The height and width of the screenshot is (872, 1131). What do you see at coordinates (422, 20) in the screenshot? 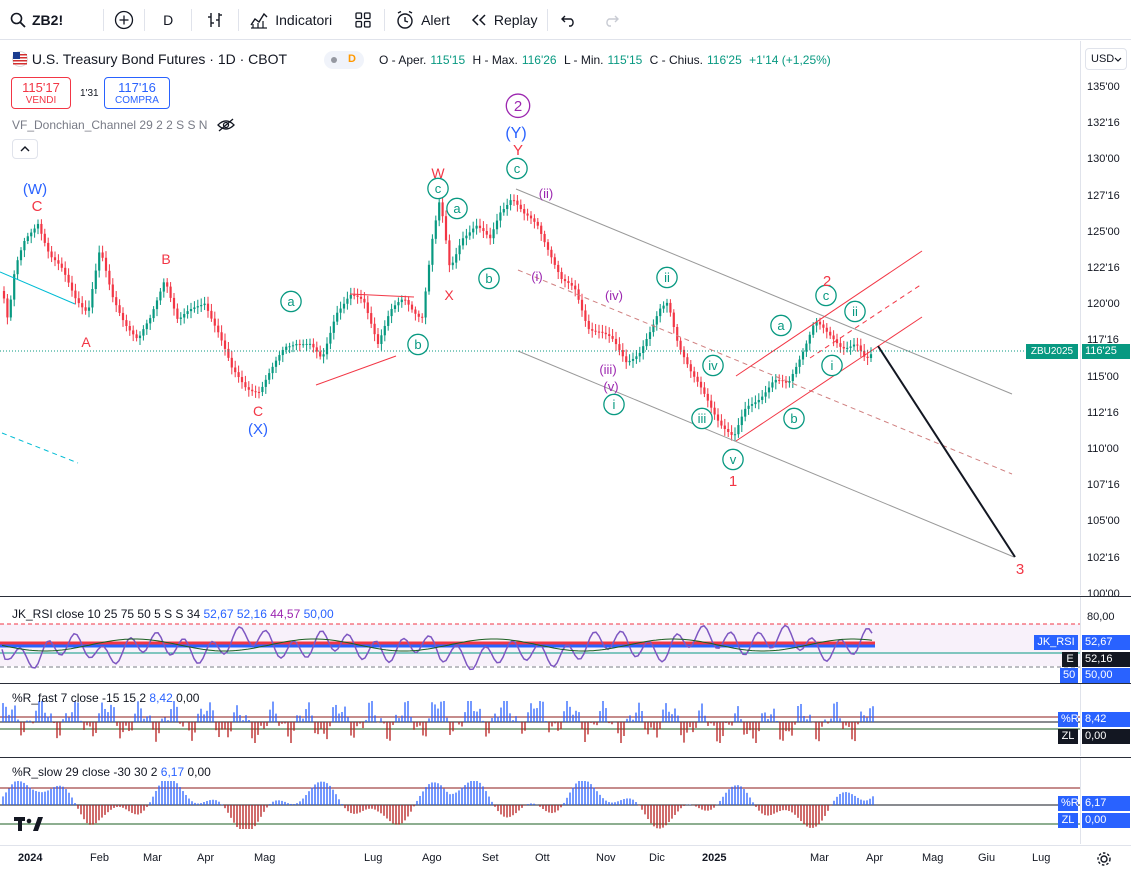
I see `alert-button: Alert` at bounding box center [422, 20].